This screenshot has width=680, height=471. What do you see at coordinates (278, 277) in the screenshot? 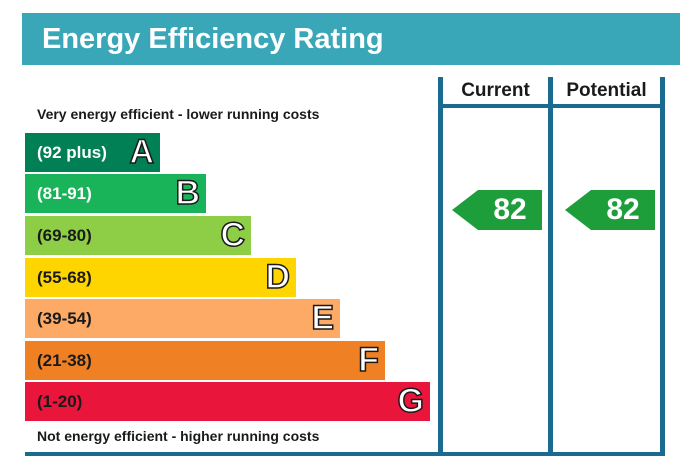
I see `band-letter: D` at bounding box center [278, 277].